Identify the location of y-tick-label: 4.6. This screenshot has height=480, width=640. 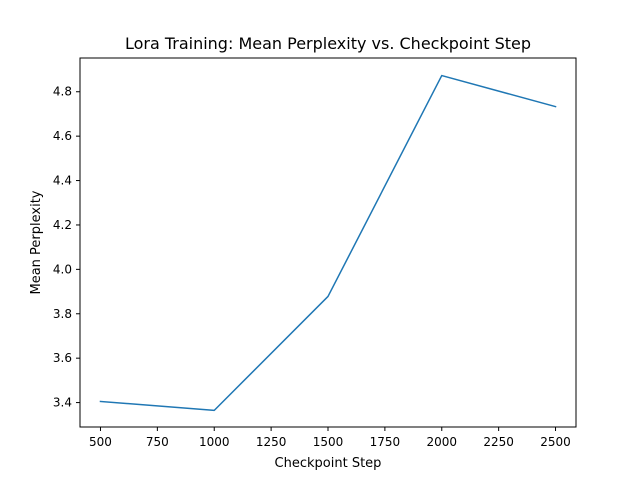
(62, 136).